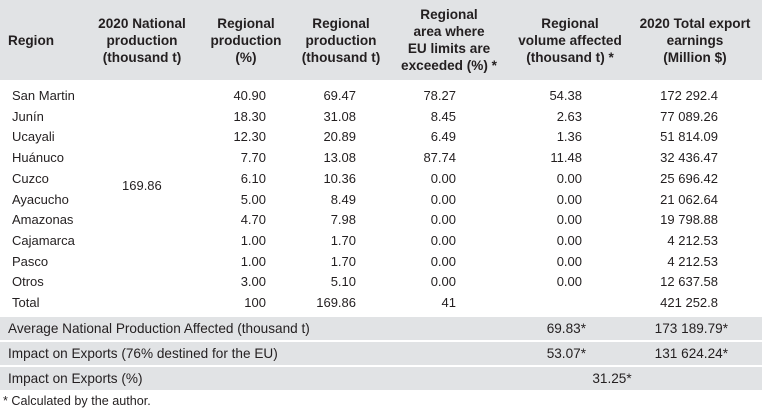 This screenshot has width=762, height=412. I want to click on summary-row-pct, so click(381, 378).